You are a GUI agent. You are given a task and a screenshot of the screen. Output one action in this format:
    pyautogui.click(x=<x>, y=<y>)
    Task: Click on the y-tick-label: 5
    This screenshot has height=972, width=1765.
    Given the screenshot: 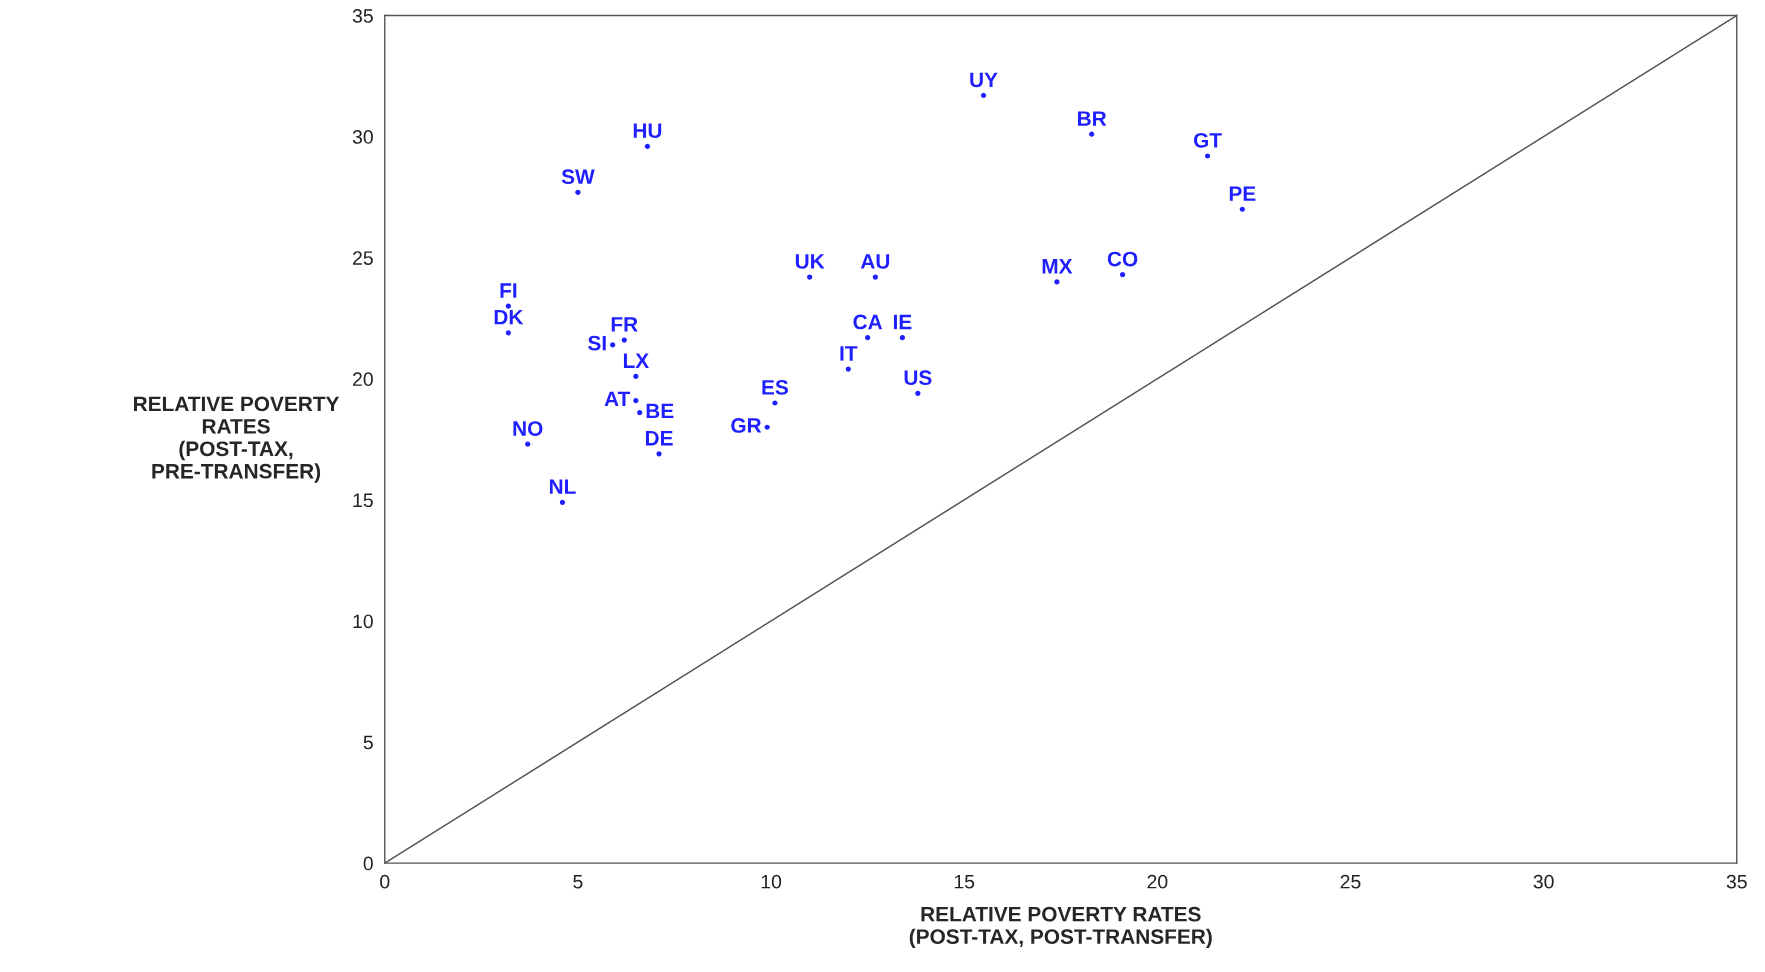 What is the action you would take?
    pyautogui.click(x=368, y=742)
    